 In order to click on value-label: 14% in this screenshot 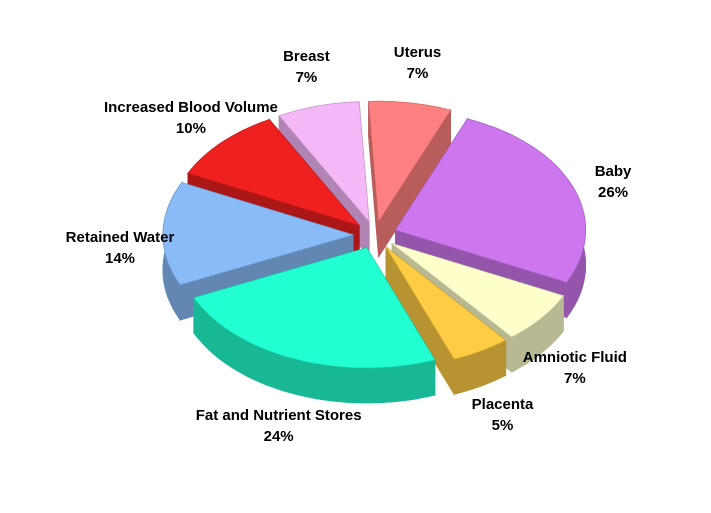, I will do `click(120, 258)`.